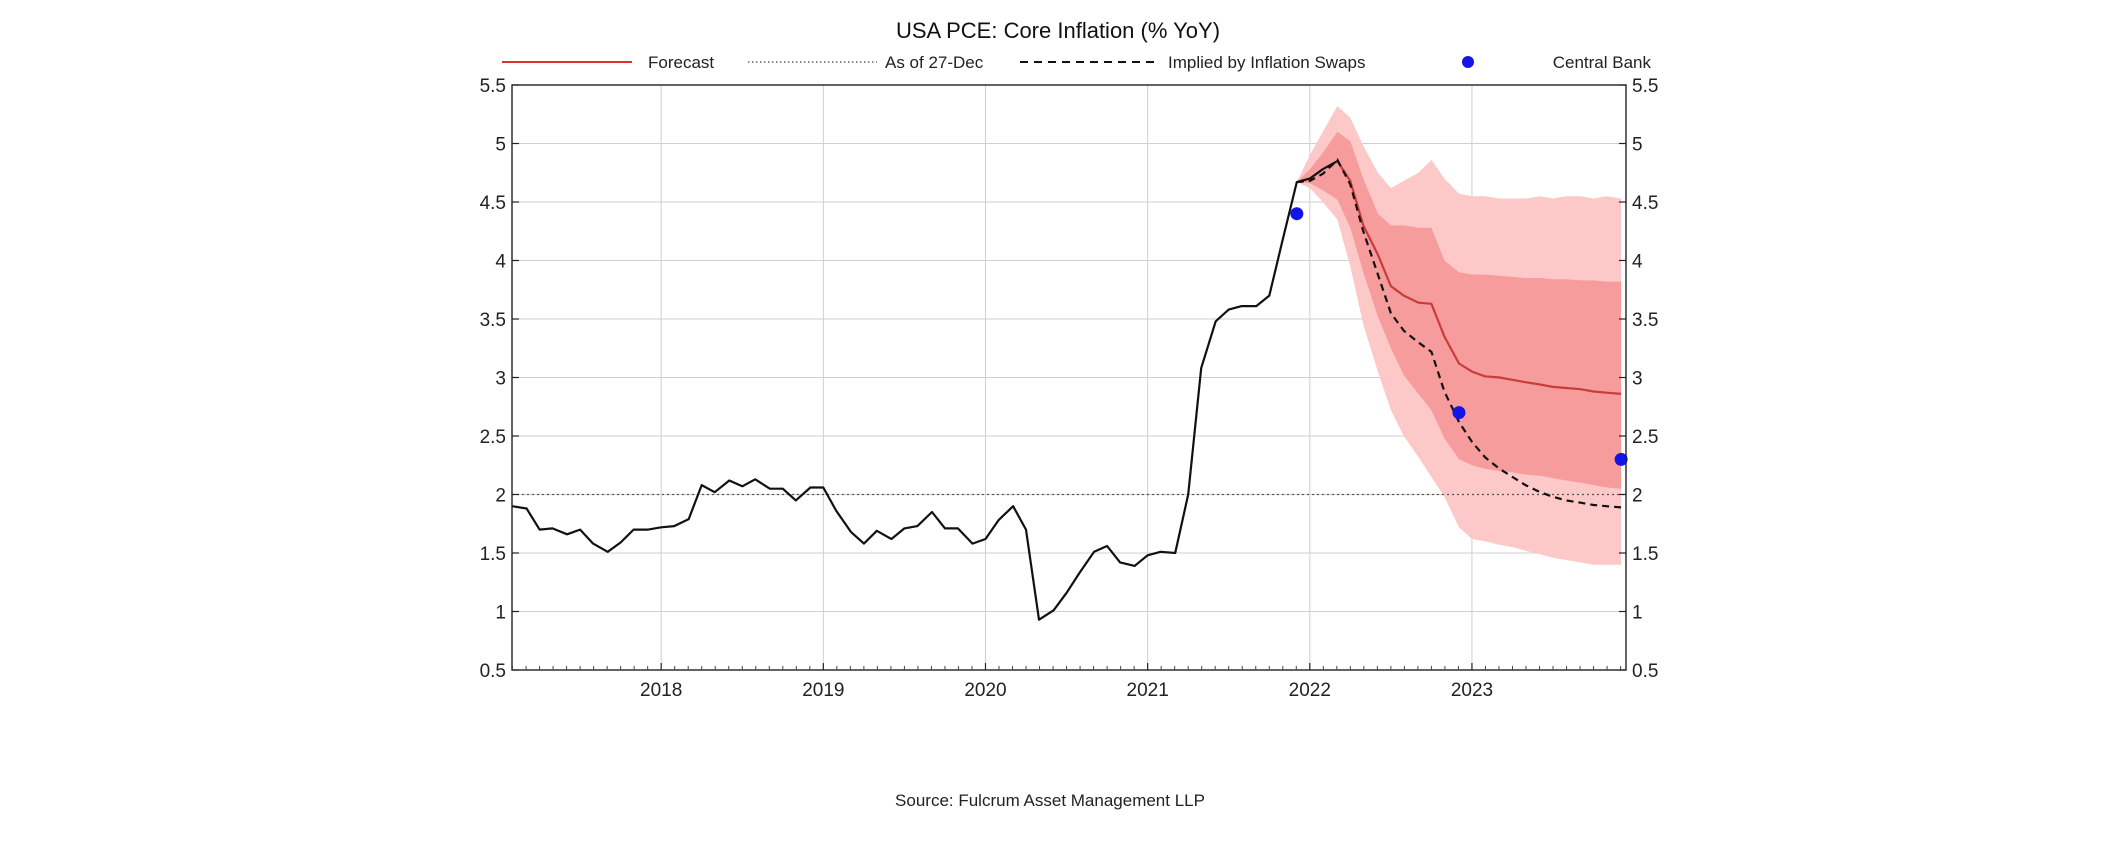 The width and height of the screenshot is (2116, 852). What do you see at coordinates (1637, 145) in the screenshot?
I see `y-tick-label-right: 5` at bounding box center [1637, 145].